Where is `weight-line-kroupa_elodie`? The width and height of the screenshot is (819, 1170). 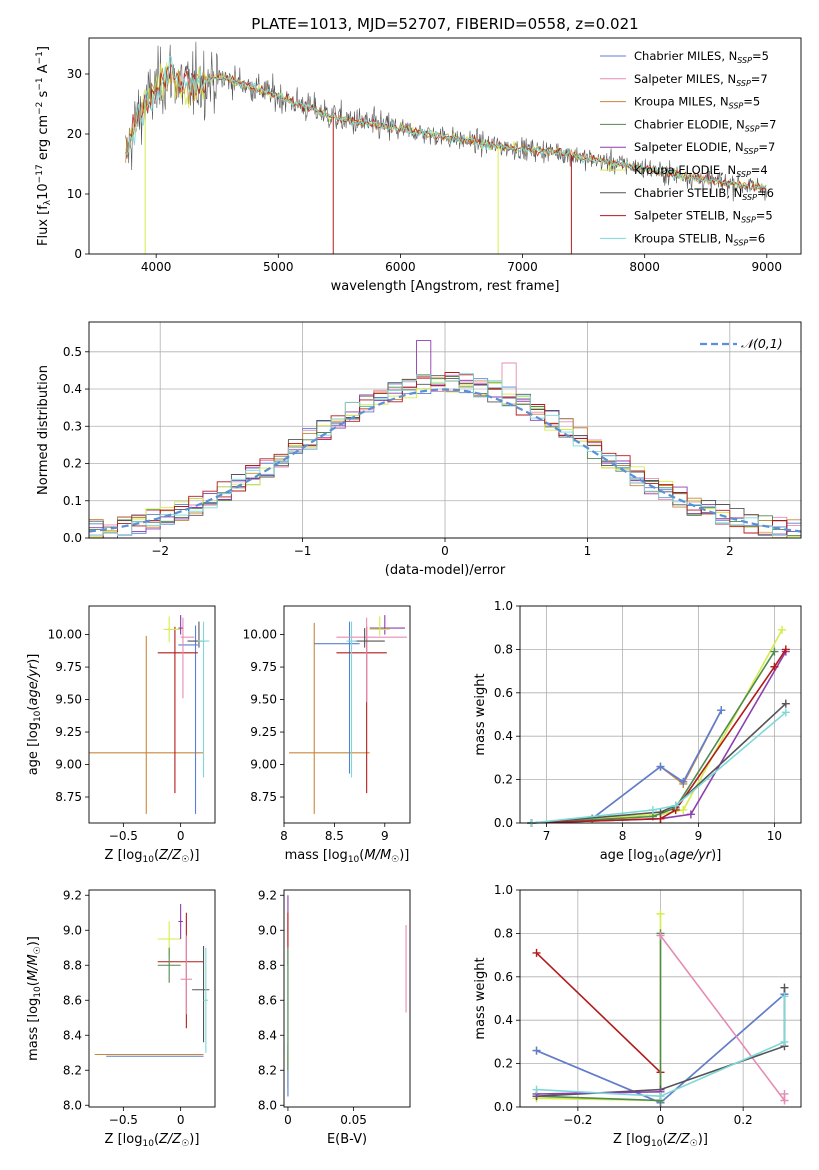 weight-line-kroupa_elodie is located at coordinates (657, 726).